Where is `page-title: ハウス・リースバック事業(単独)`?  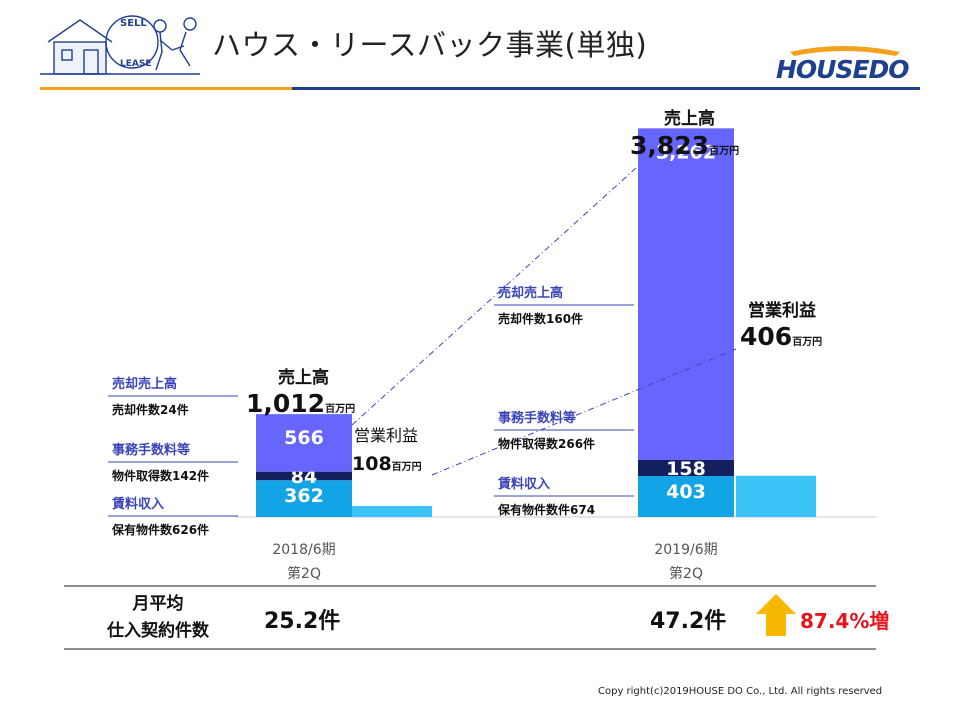
page-title: ハウス・リースバック事業(単独) is located at coordinates (430, 45).